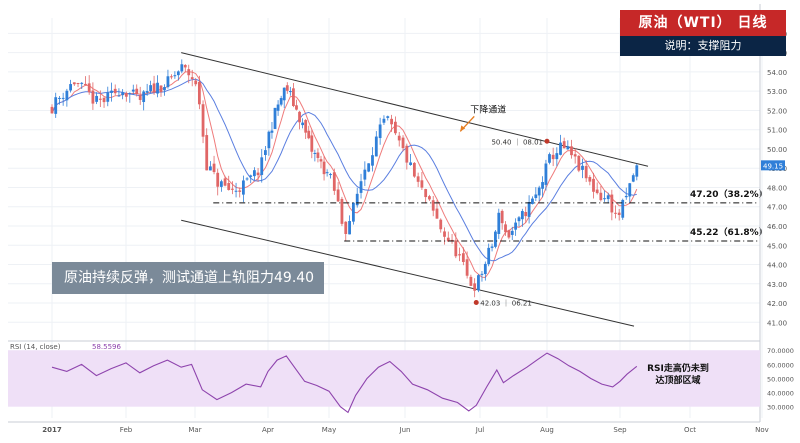 This screenshot has height=443, width=800. What do you see at coordinates (547, 430) in the screenshot?
I see `x-tick-label: Aug` at bounding box center [547, 430].